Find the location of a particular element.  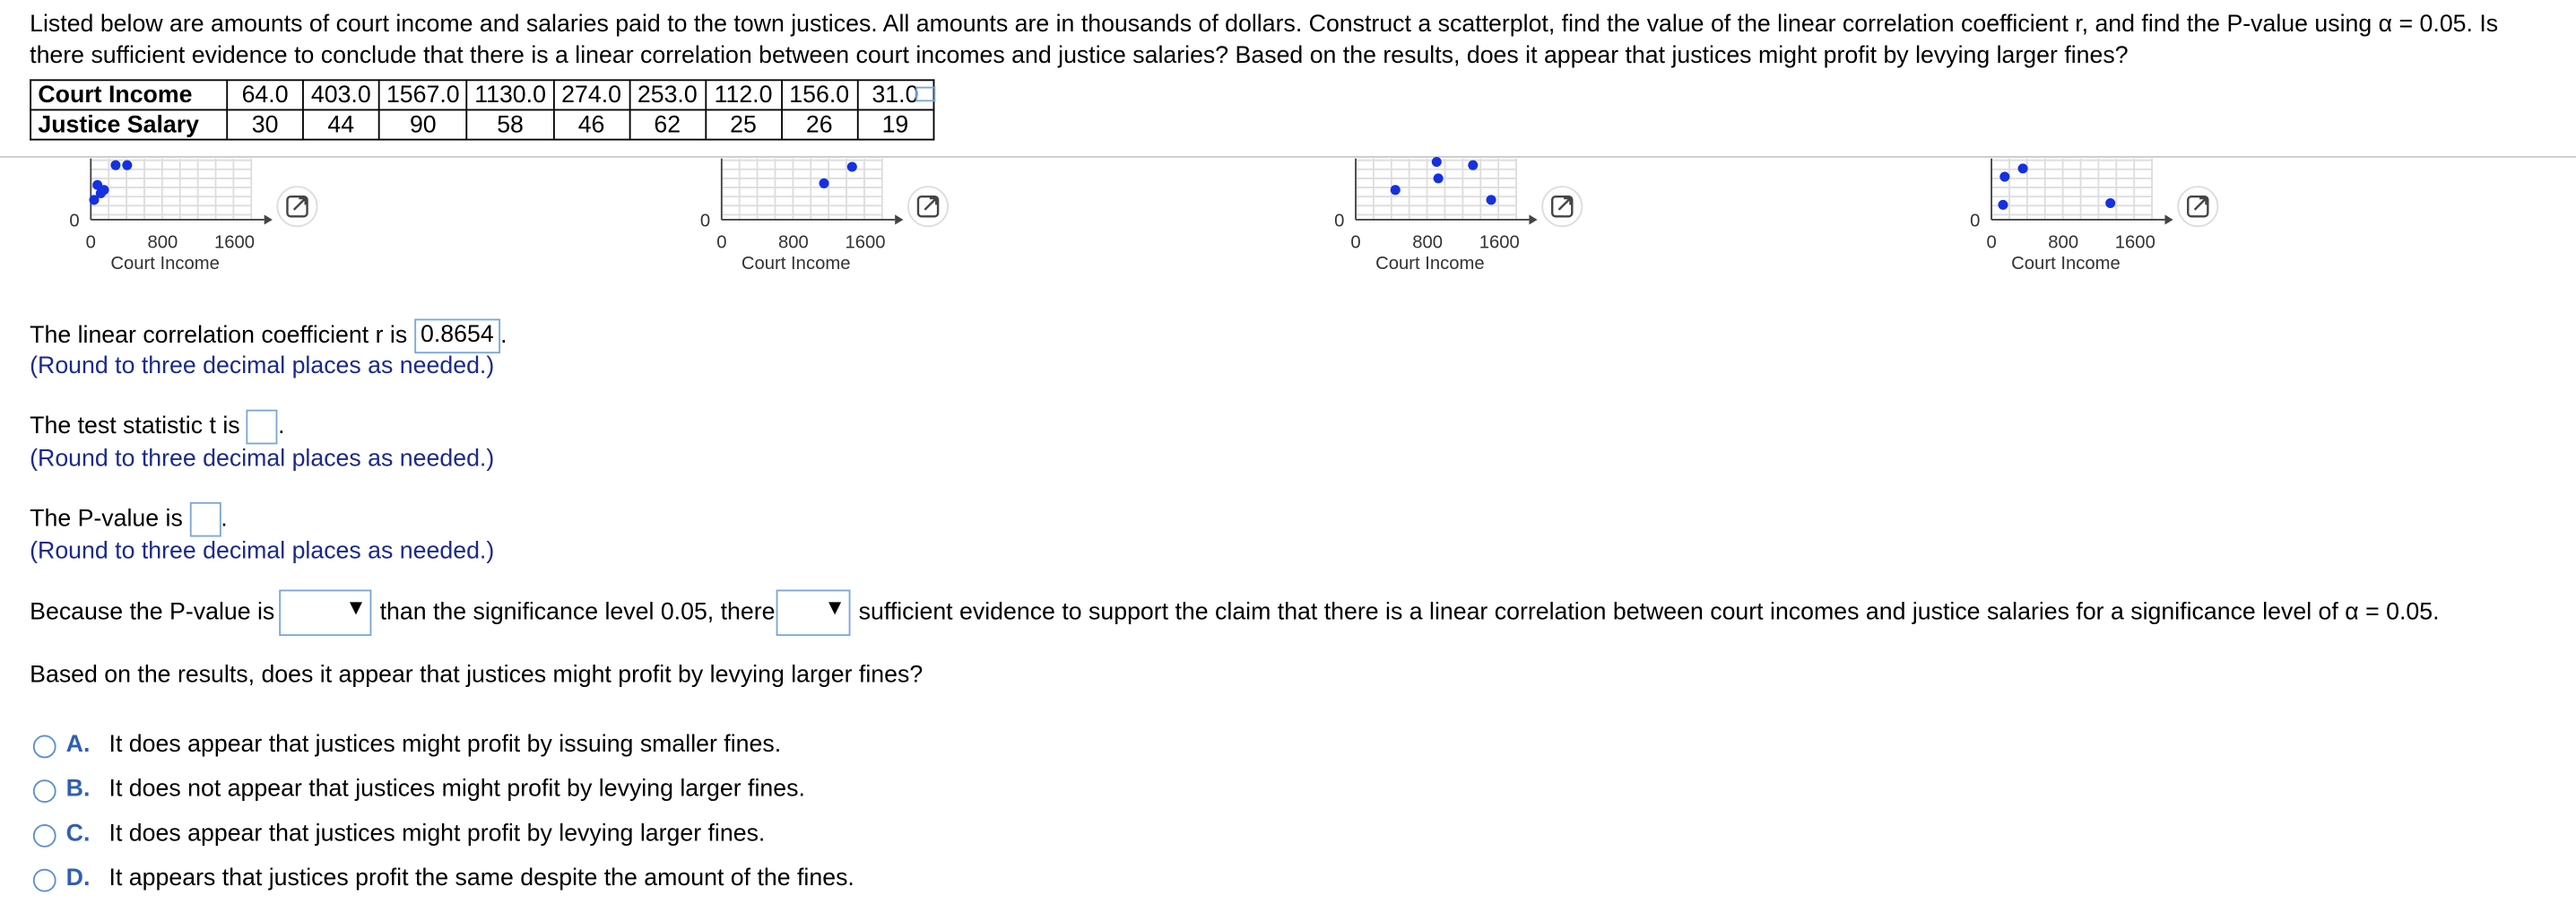

t-line: The test statistic t is . is located at coordinates (157, 427).